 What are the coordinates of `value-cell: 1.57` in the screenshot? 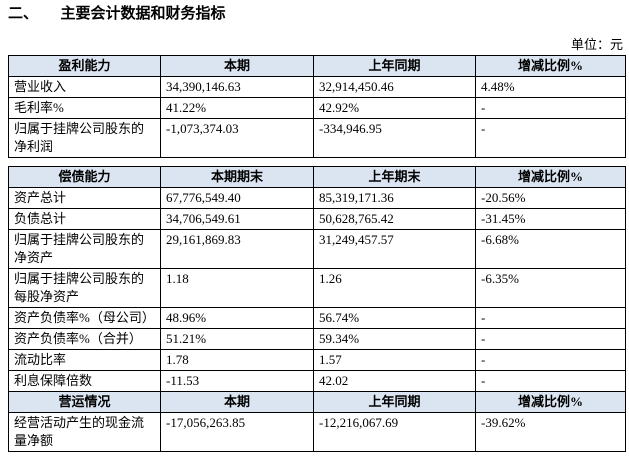 It's located at (394, 360).